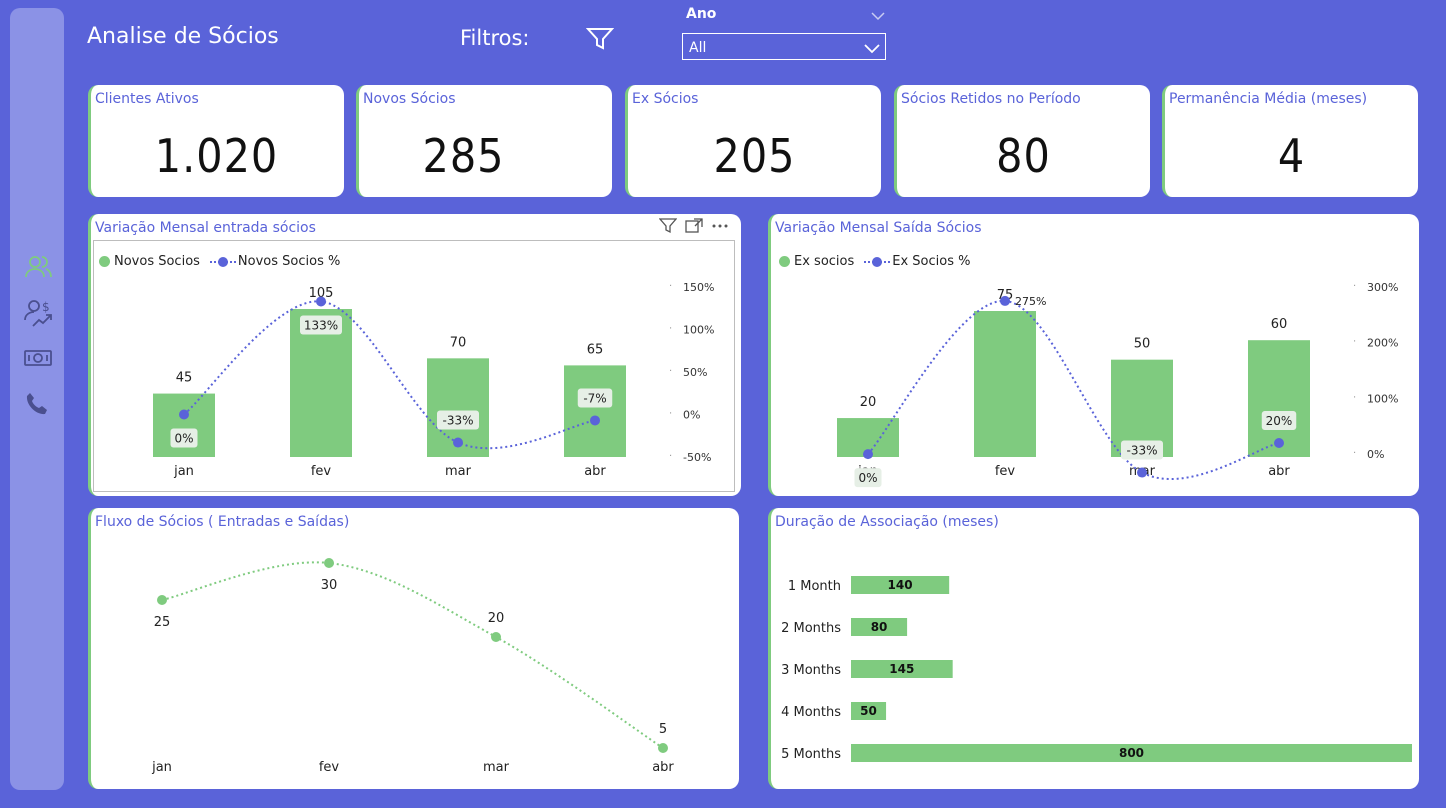 The height and width of the screenshot is (808, 1446). I want to click on bar-data-label: 145, so click(901, 669).